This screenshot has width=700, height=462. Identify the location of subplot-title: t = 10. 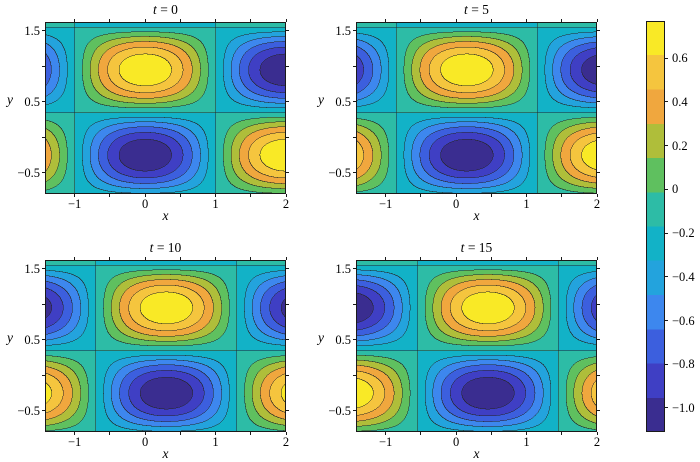
(165, 247).